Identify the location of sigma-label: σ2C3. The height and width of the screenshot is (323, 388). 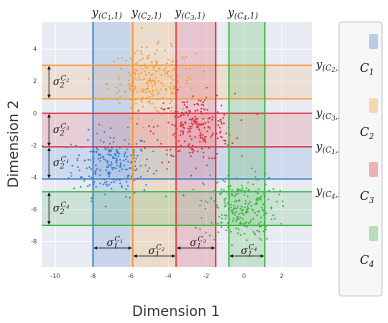
(61, 130).